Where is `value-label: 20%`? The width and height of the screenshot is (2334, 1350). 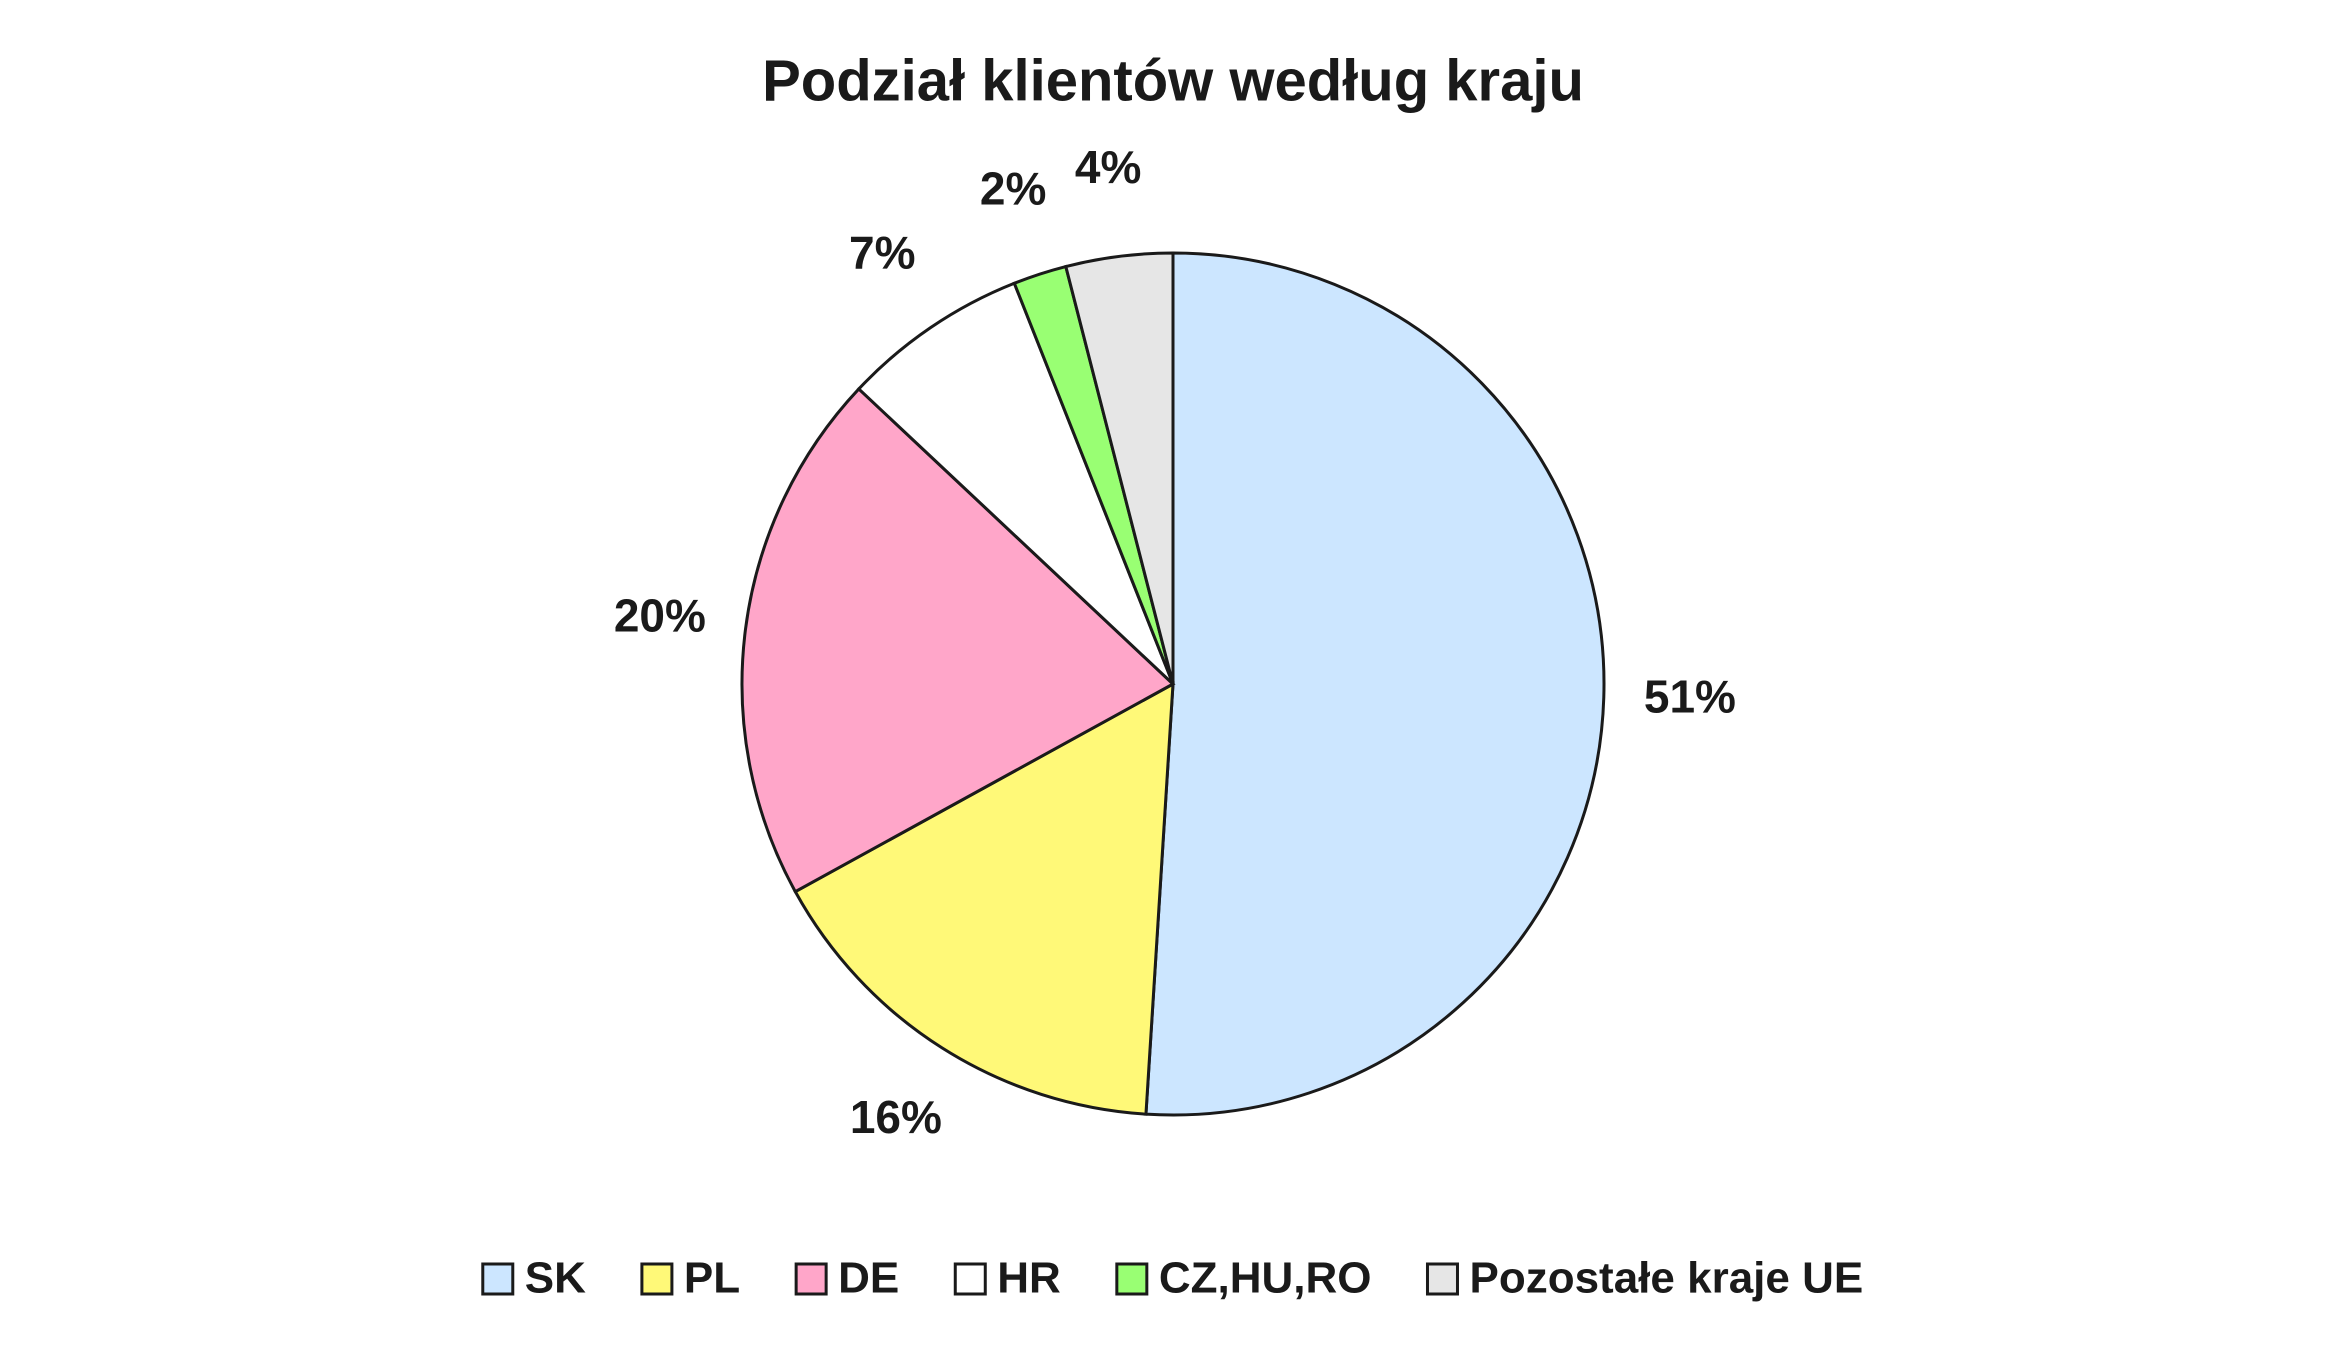
value-label: 20% is located at coordinates (660, 615).